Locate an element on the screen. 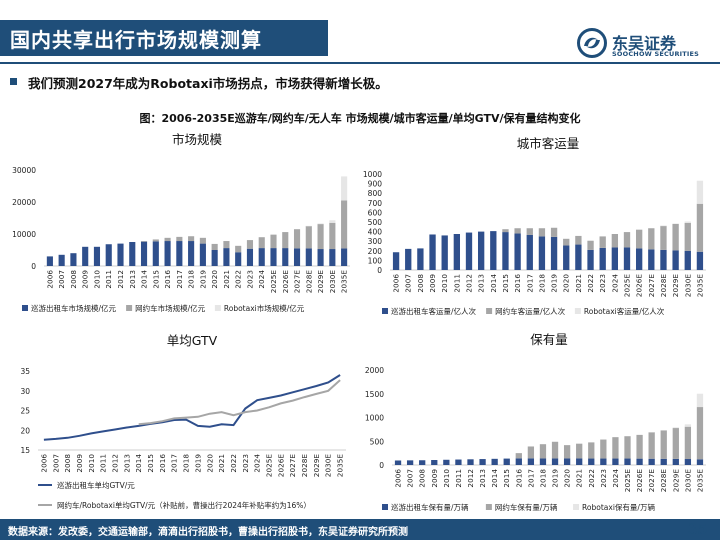 The height and width of the screenshot is (540, 720). y-tick-label: 600 is located at coordinates (375, 212).